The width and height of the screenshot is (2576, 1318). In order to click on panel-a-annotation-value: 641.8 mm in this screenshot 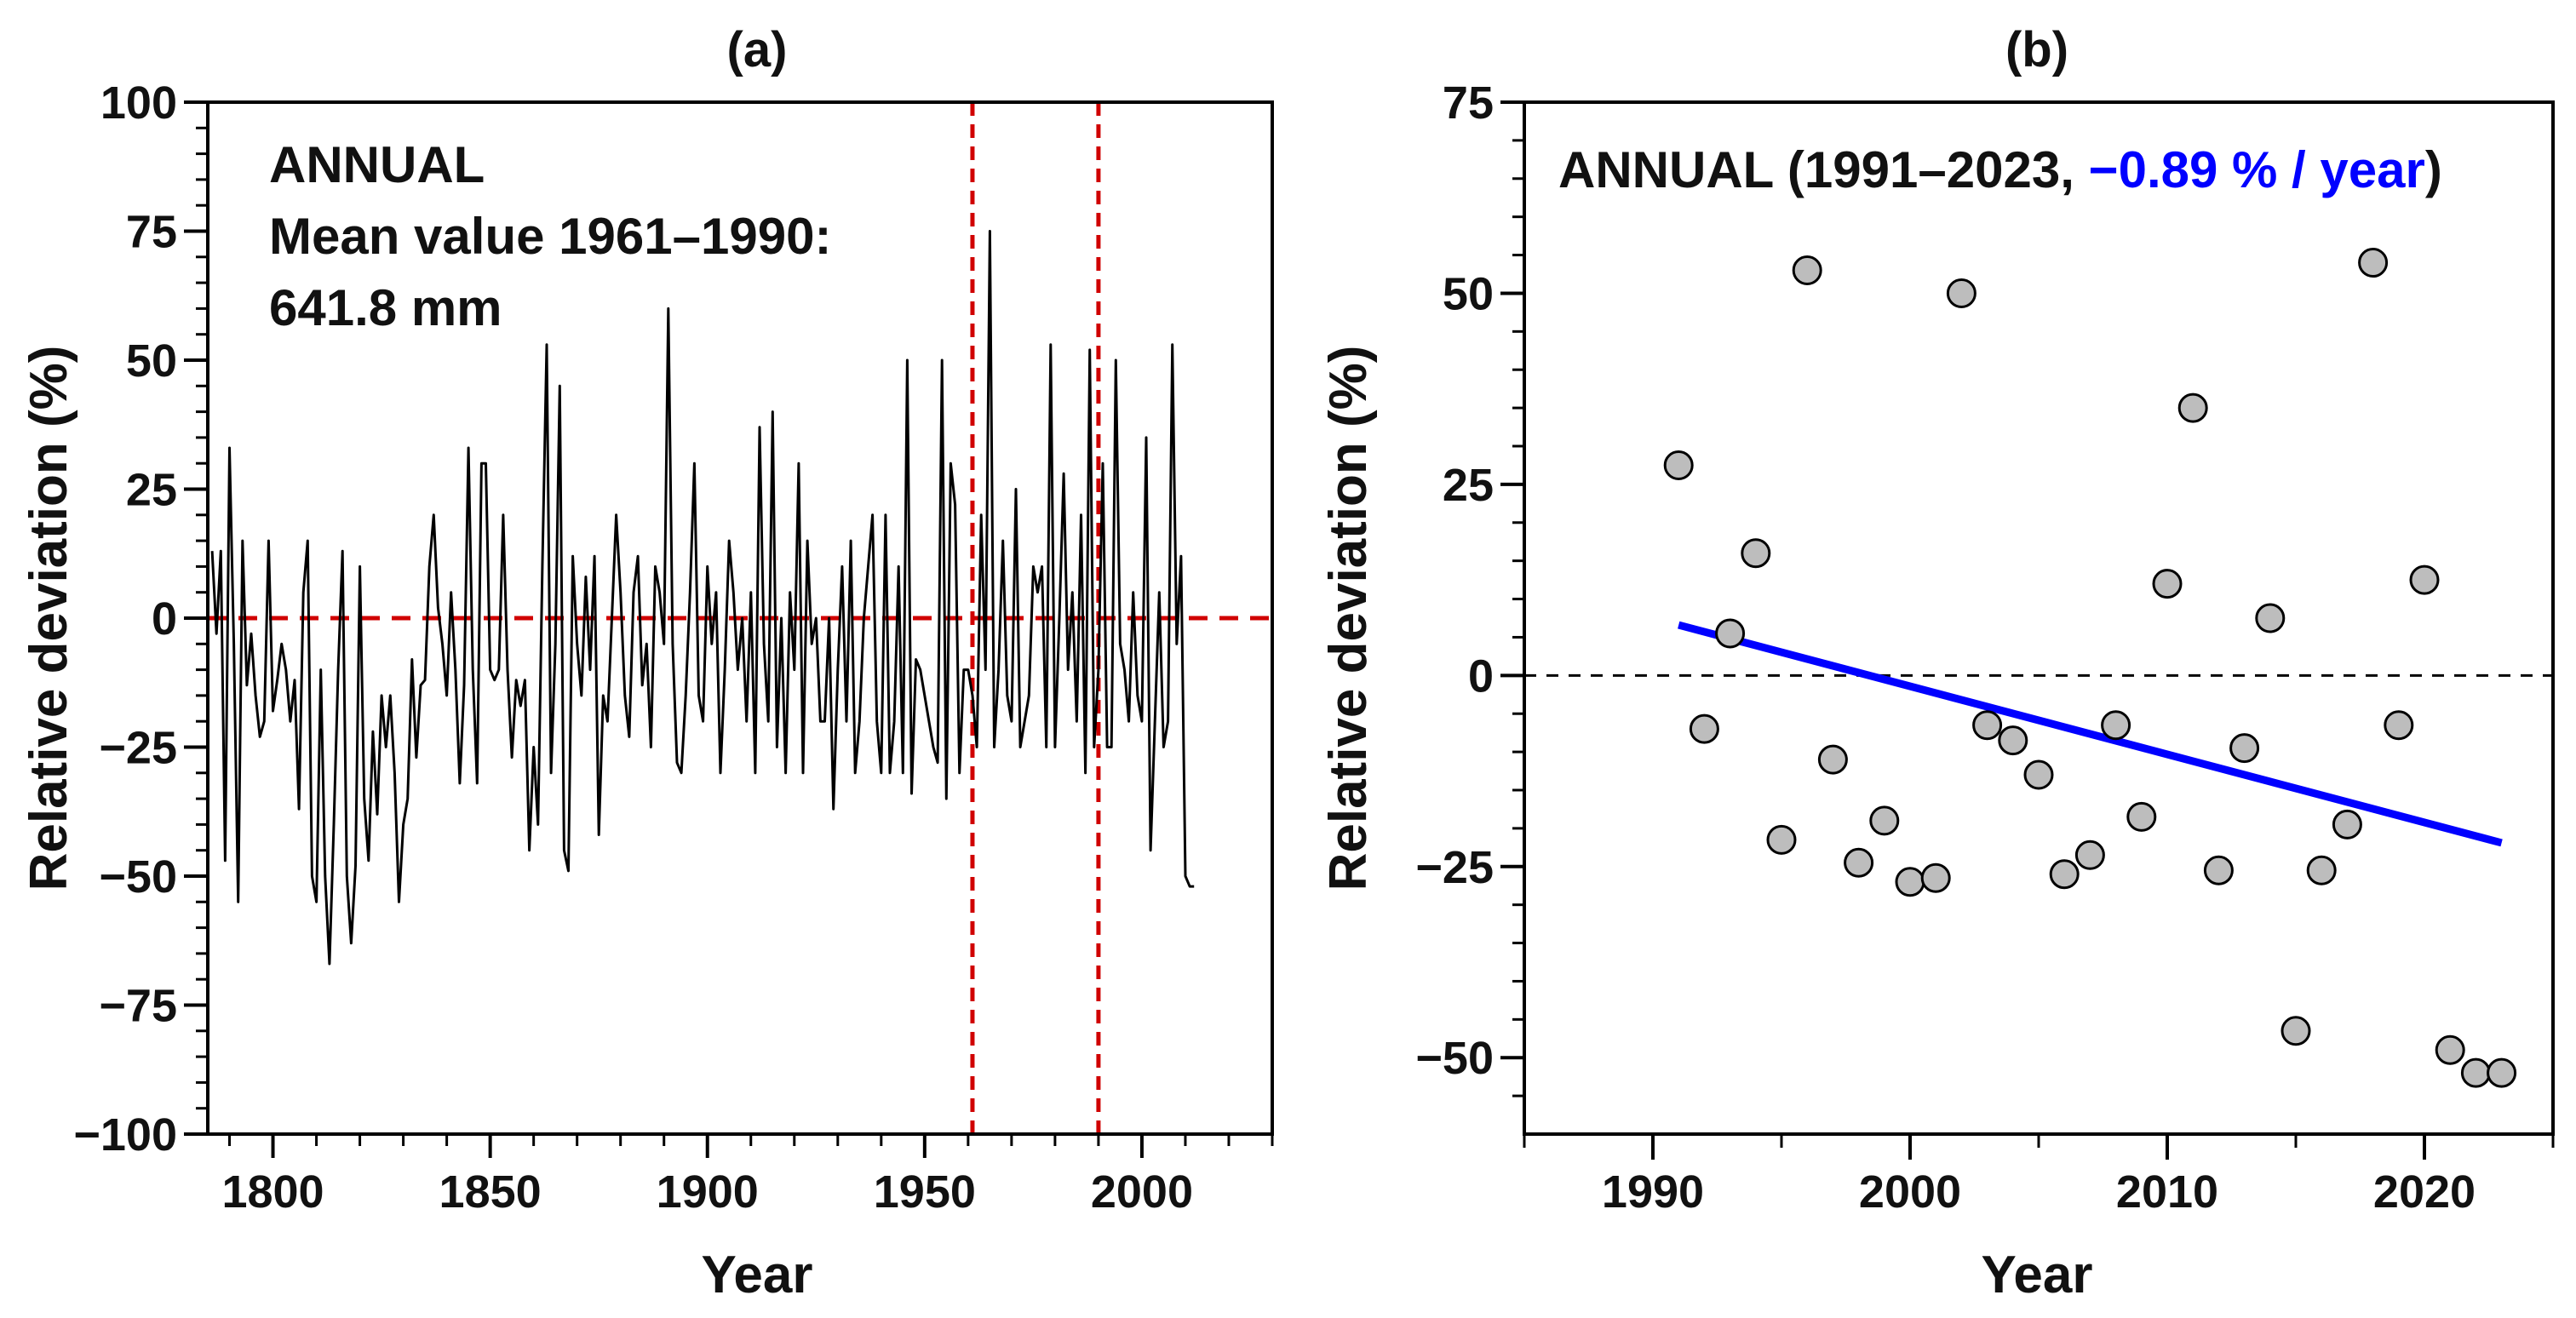, I will do `click(385, 307)`.